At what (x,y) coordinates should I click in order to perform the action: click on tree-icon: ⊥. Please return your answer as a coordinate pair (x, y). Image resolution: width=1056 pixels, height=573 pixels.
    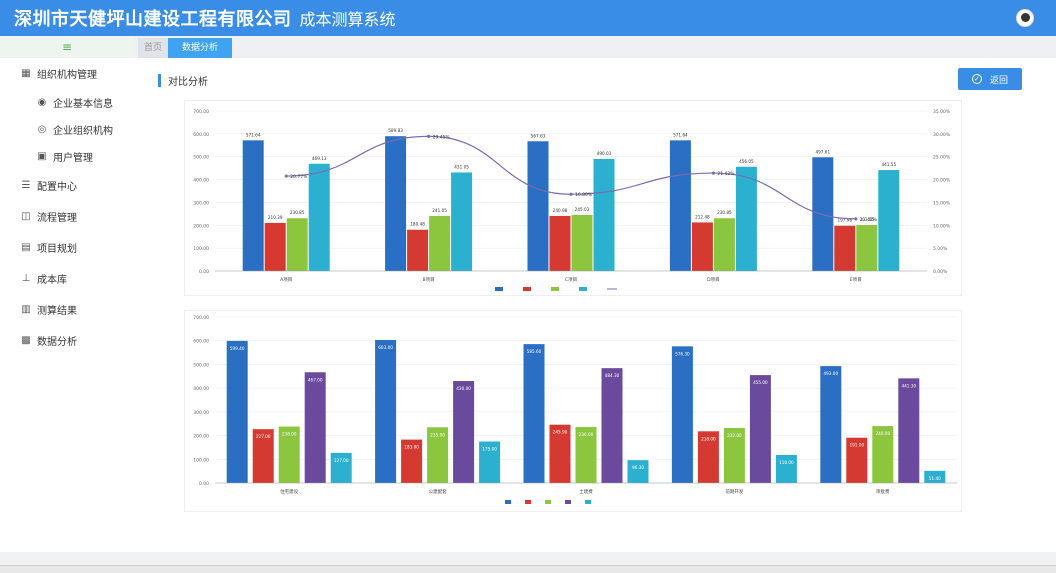
    Looking at the image, I should click on (26, 278).